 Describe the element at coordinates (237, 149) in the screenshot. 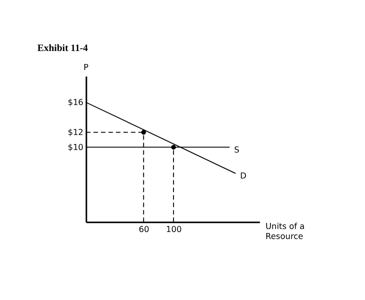

I see `series-label: S` at that location.